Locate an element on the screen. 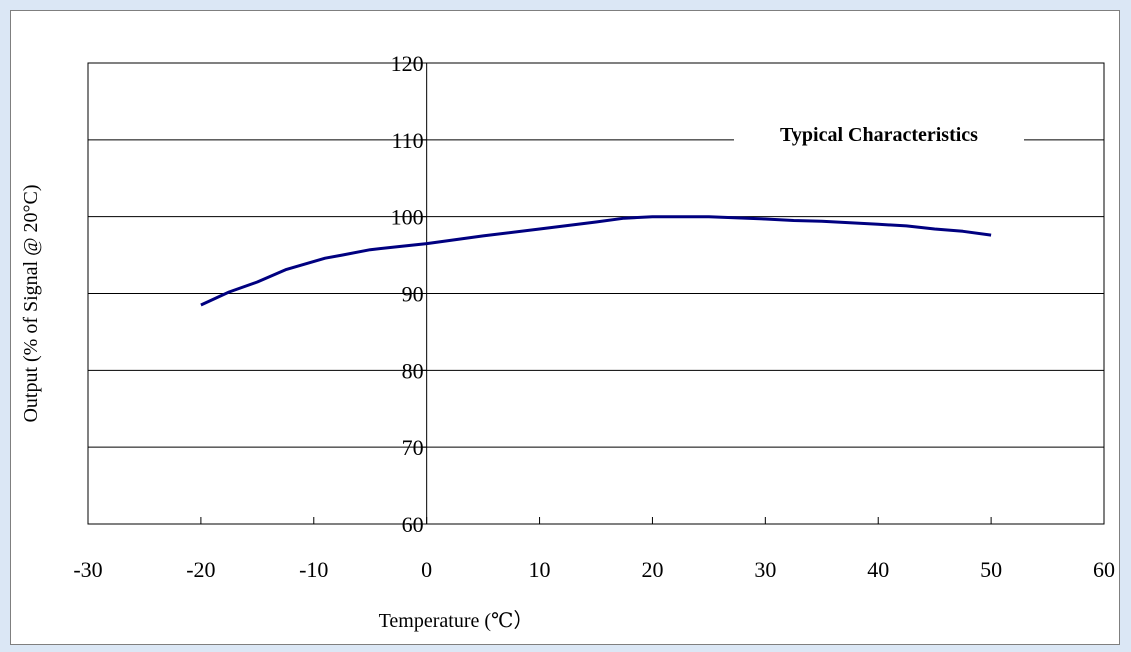  x-tick-label: 50 is located at coordinates (991, 569).